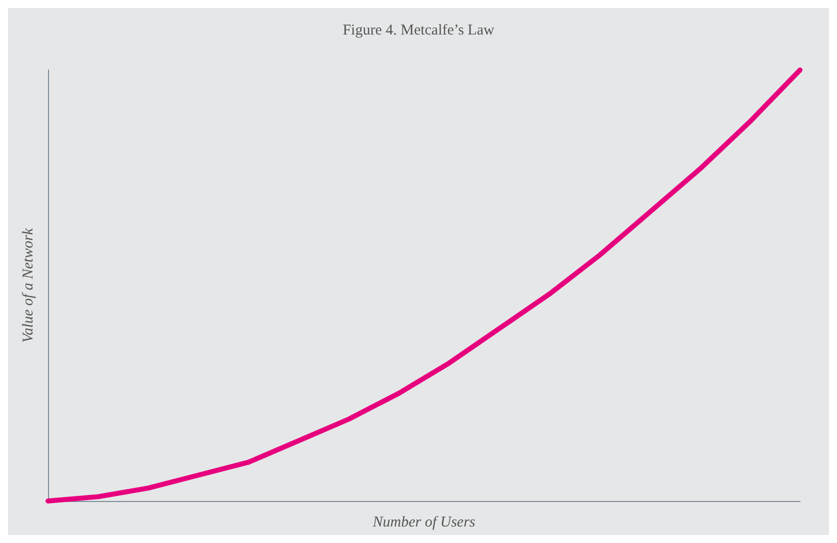 The image size is (837, 543). Describe the element at coordinates (424, 522) in the screenshot. I see `x-axis-title: Number of Users` at that location.